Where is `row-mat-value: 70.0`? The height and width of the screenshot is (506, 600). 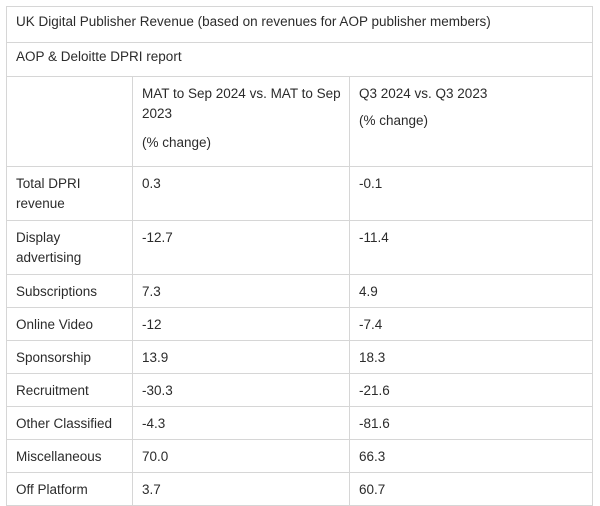 row-mat-value: 70.0 is located at coordinates (241, 456).